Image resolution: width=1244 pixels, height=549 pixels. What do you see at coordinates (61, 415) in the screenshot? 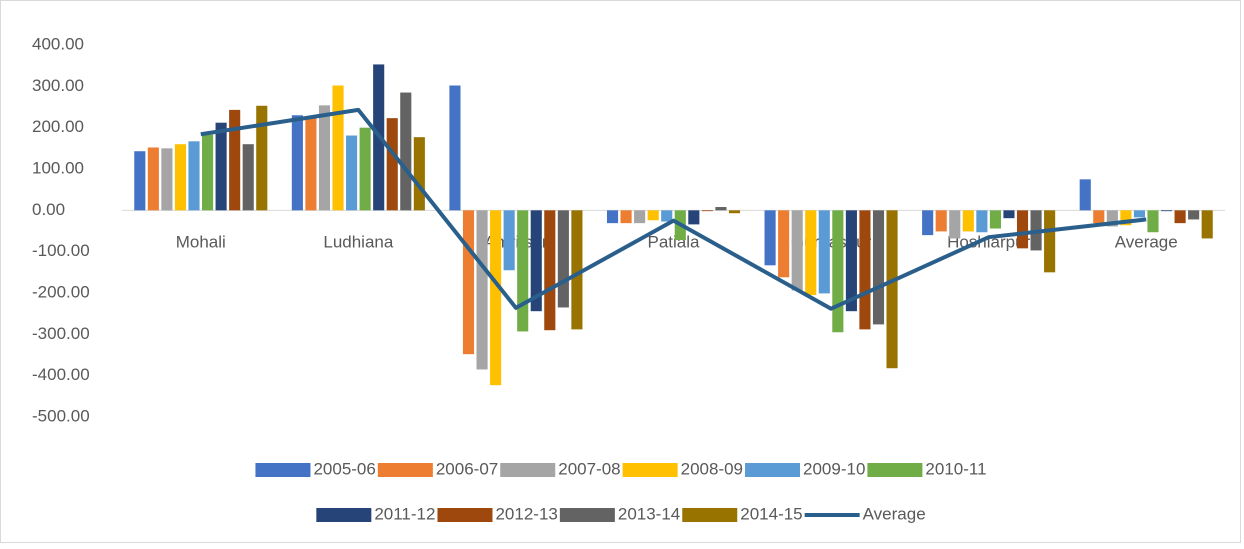
I see `y-tick-label: -500.00` at bounding box center [61, 415].